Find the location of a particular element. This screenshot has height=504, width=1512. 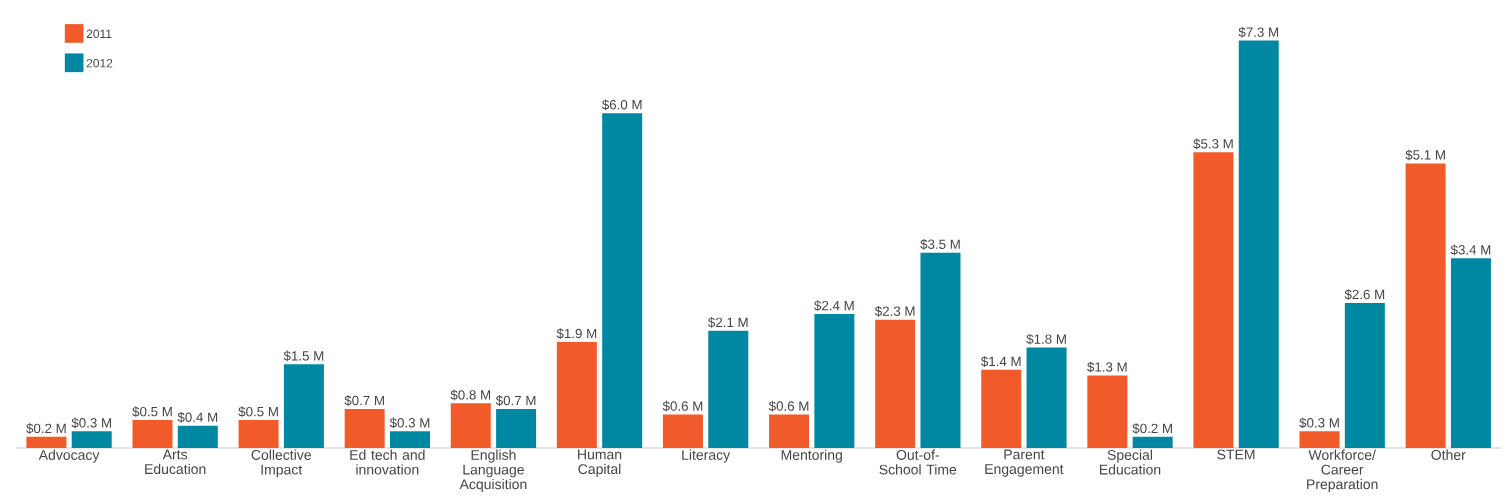

data-label: $1.8 M is located at coordinates (1046, 339).